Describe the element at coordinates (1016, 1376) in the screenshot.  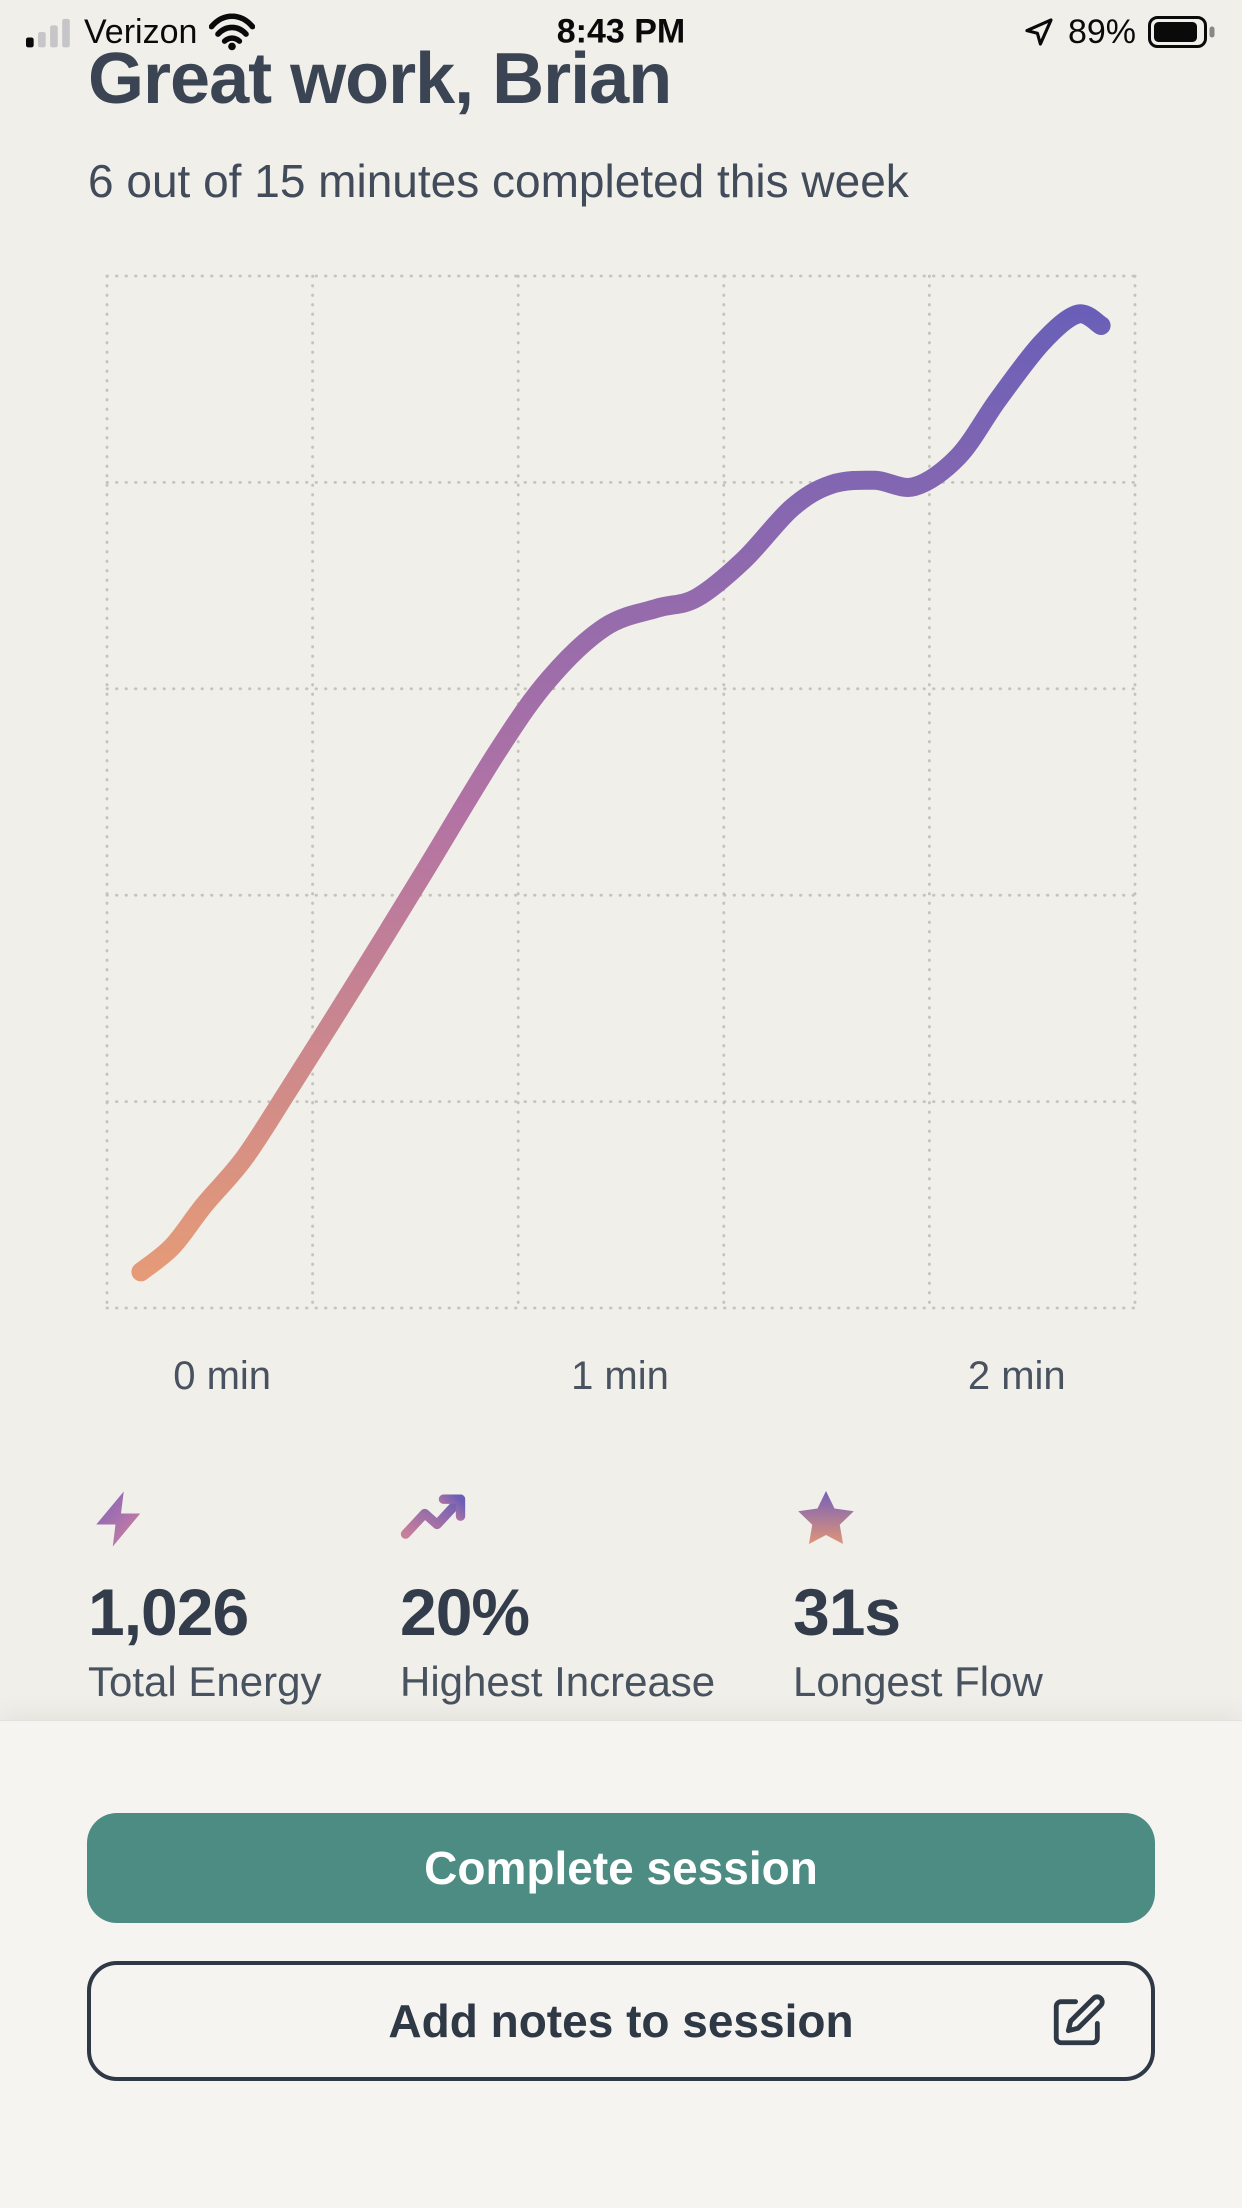
I see `x-axis-tick: 2 min` at that location.